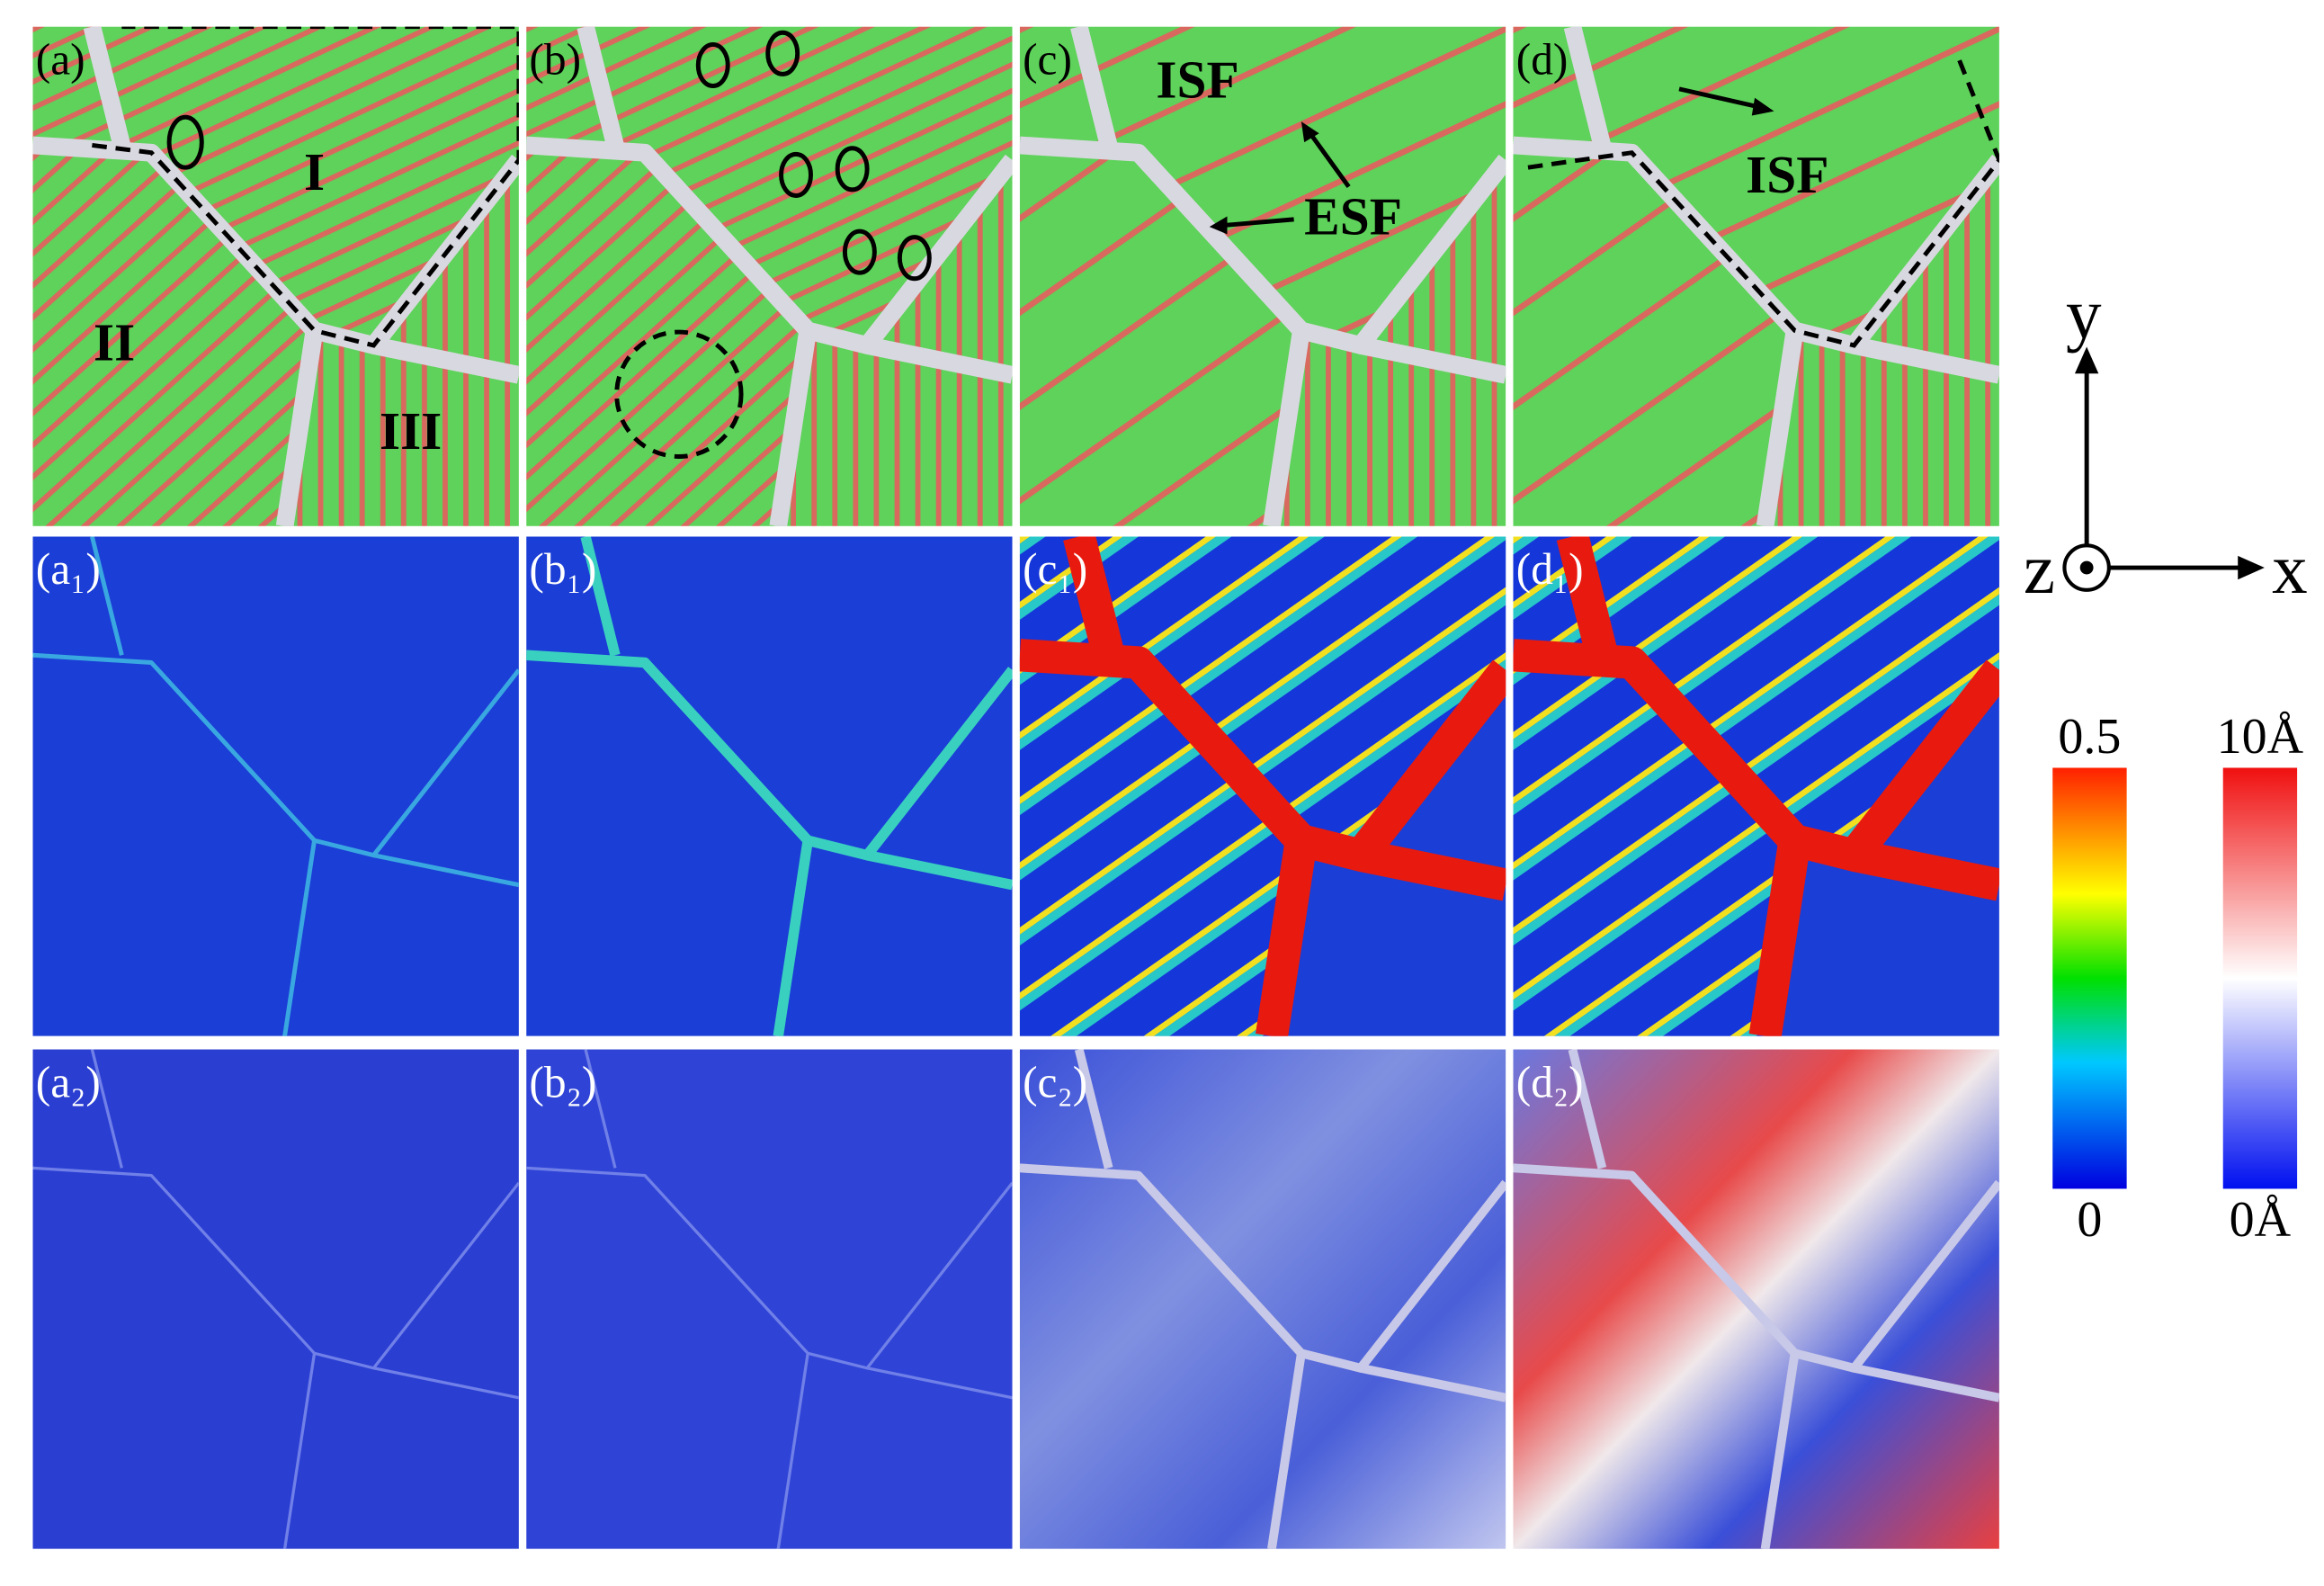 The height and width of the screenshot is (1586, 2324). What do you see at coordinates (1550, 569) in the screenshot?
I see `panel-label: (d₁)` at bounding box center [1550, 569].